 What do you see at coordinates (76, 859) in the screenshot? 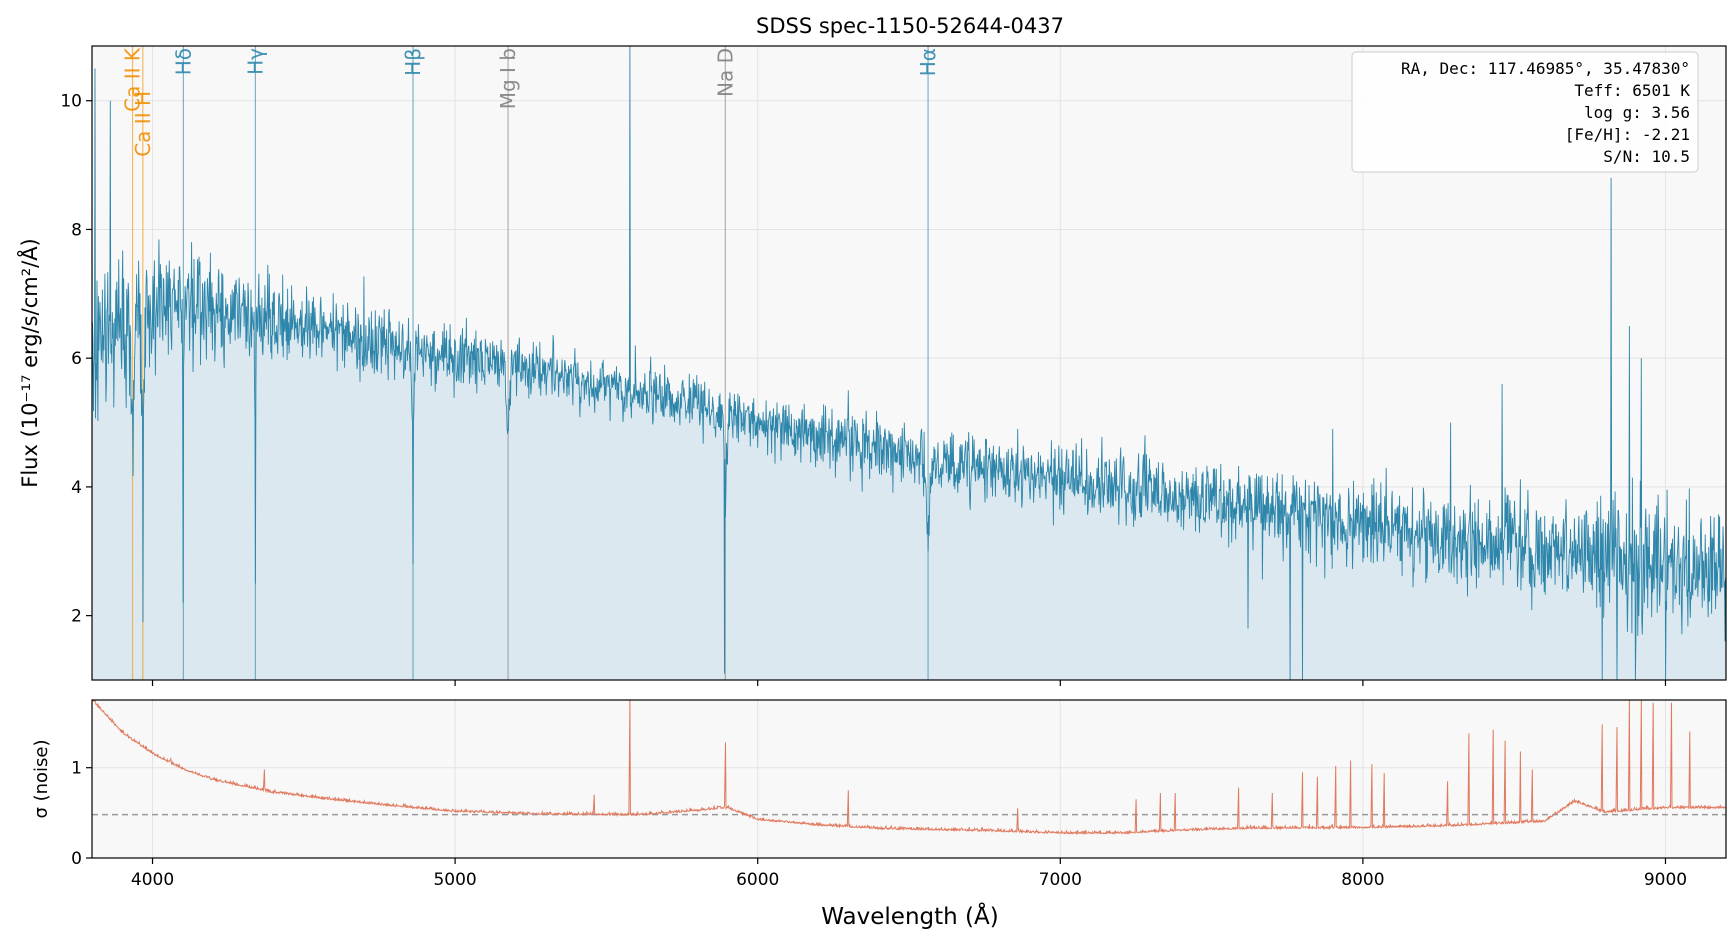
I see `noise-ytick-label-0: 0` at bounding box center [76, 859].